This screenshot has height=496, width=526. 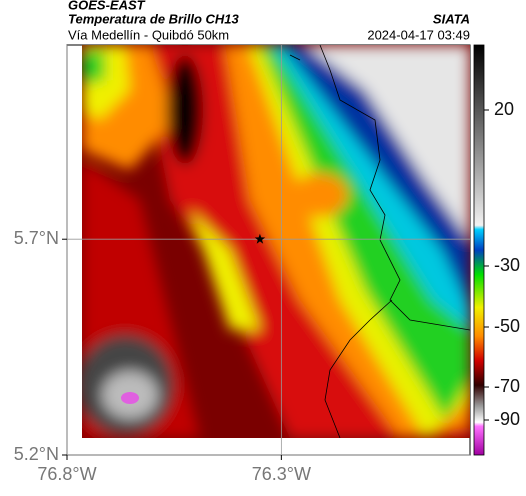 What do you see at coordinates (504, 109) in the screenshot?
I see `colorbar-label: 20` at bounding box center [504, 109].